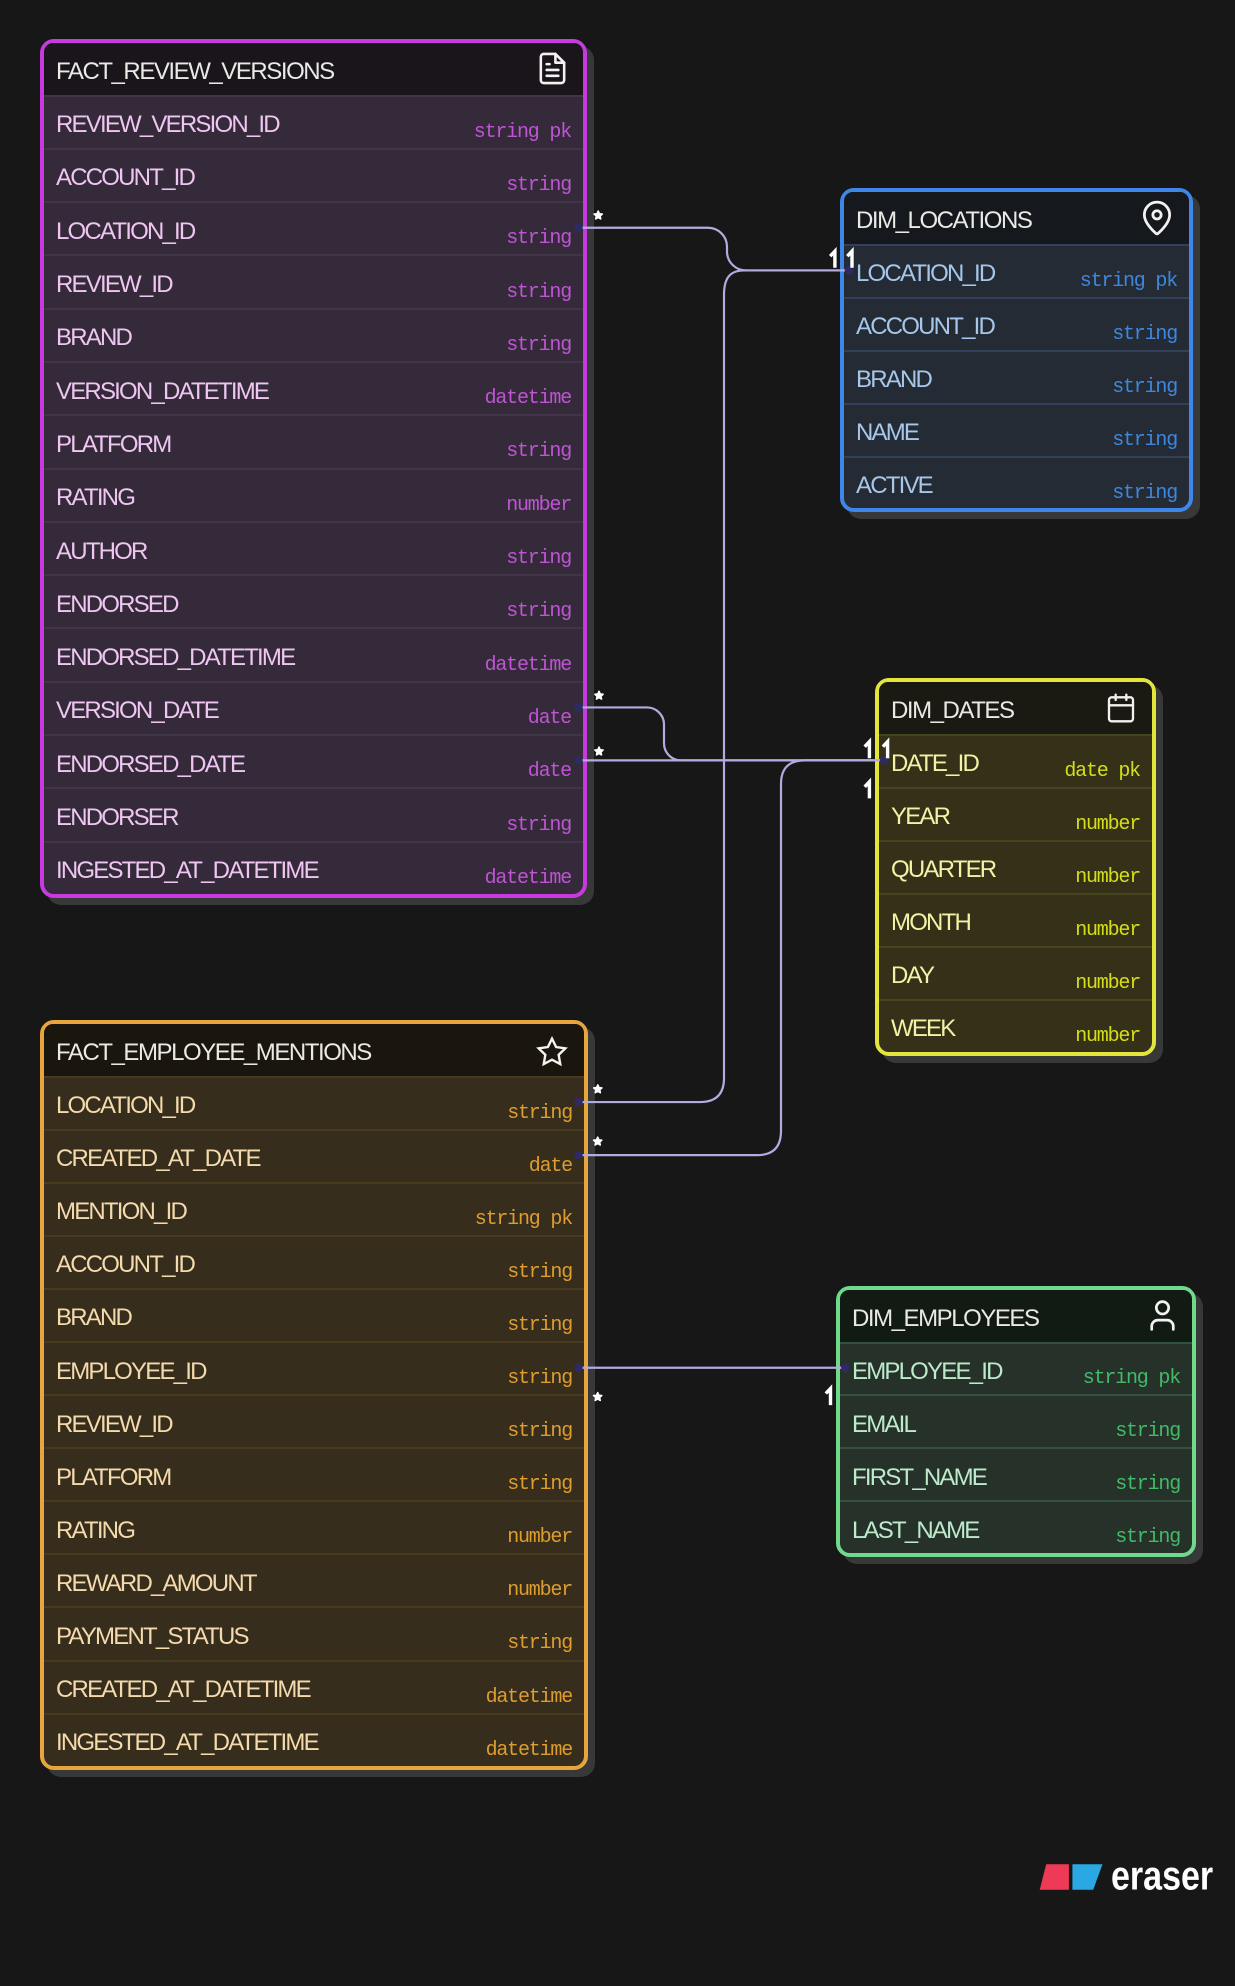 This screenshot has height=1986, width=1235. What do you see at coordinates (1162, 1876) in the screenshot?
I see `svg-text: eraser` at bounding box center [1162, 1876].